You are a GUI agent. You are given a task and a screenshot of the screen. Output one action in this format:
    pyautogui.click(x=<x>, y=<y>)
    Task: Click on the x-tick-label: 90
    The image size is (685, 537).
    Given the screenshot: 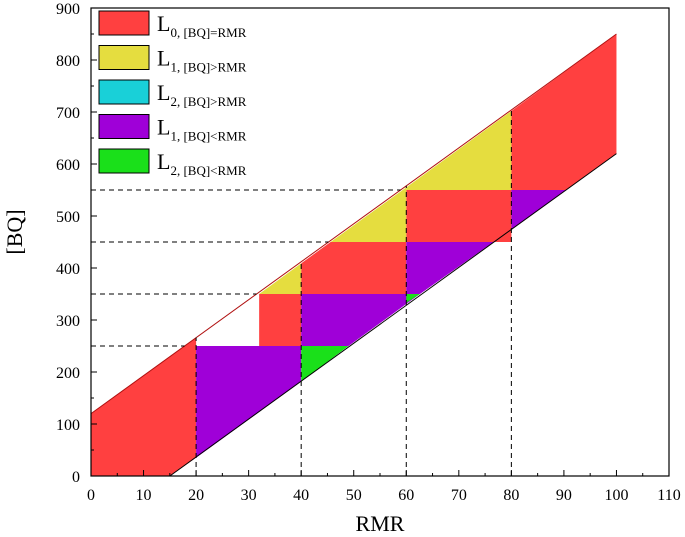 What is the action you would take?
    pyautogui.click(x=564, y=495)
    